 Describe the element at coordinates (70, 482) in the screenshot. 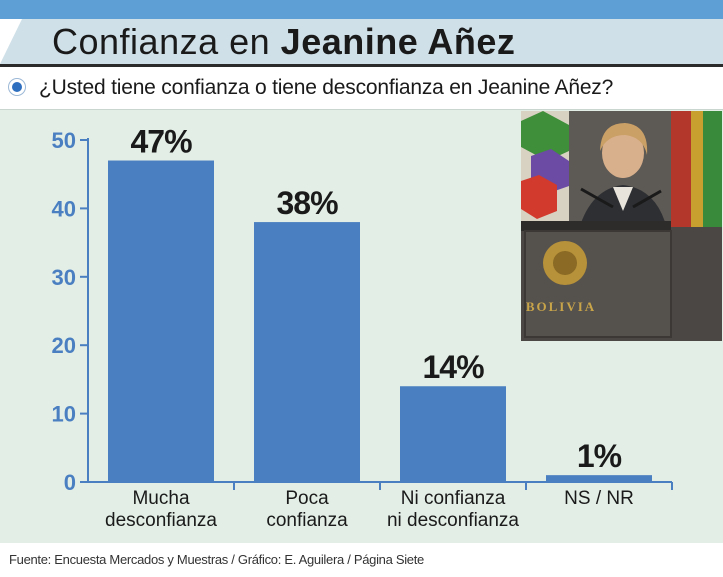

I see `y-tick-label: 0` at that location.